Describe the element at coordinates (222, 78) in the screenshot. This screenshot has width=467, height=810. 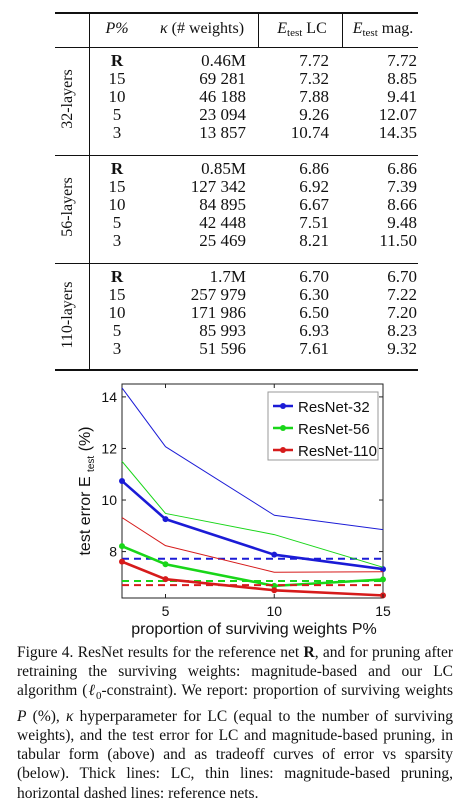
I see `cell-kappa: 69 281` at that location.